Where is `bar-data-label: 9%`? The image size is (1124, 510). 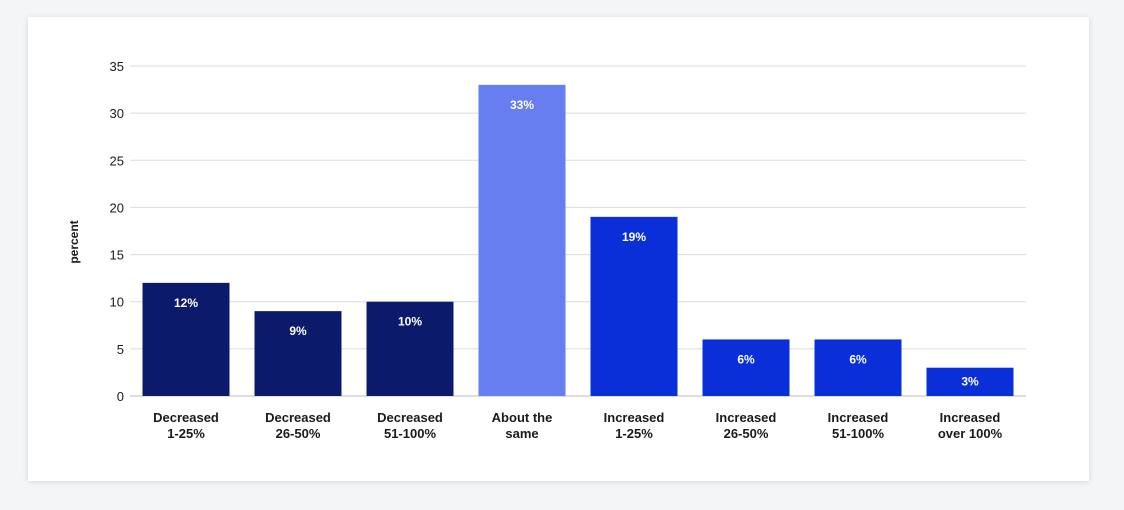 bar-data-label: 9% is located at coordinates (298, 331).